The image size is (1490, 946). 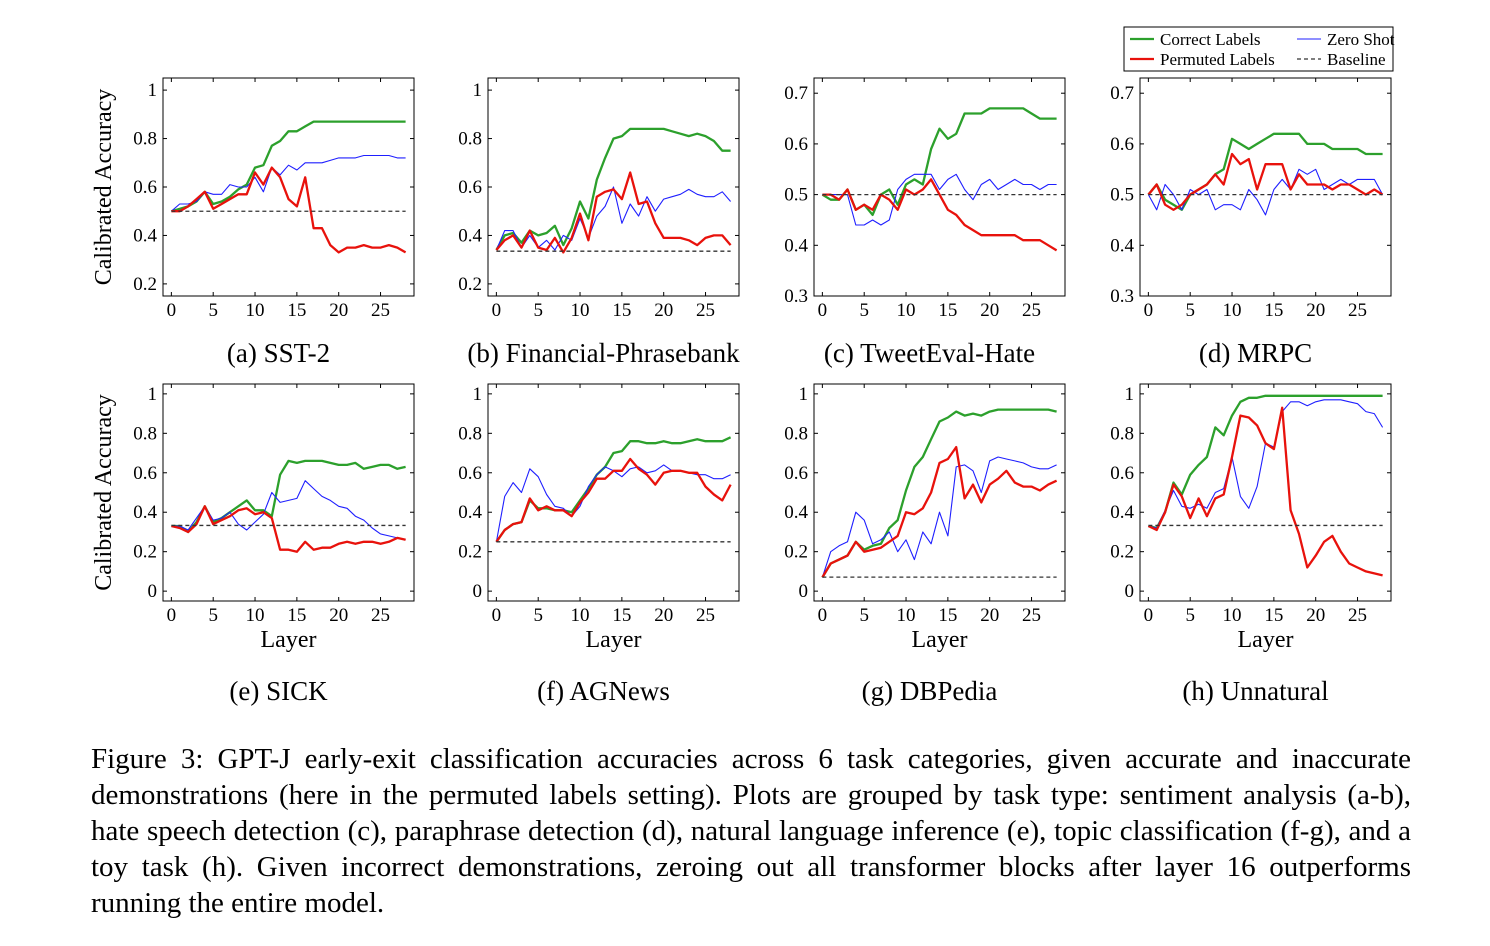 I want to click on panel-title: (e) SICK, so click(x=278, y=691).